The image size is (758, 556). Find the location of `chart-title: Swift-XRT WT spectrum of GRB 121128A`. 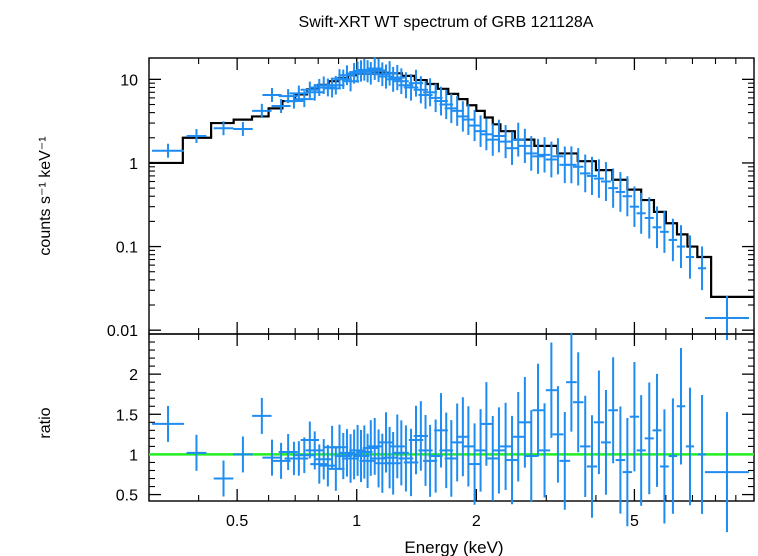

chart-title: Swift-XRT WT spectrum of GRB 121128A is located at coordinates (446, 22).